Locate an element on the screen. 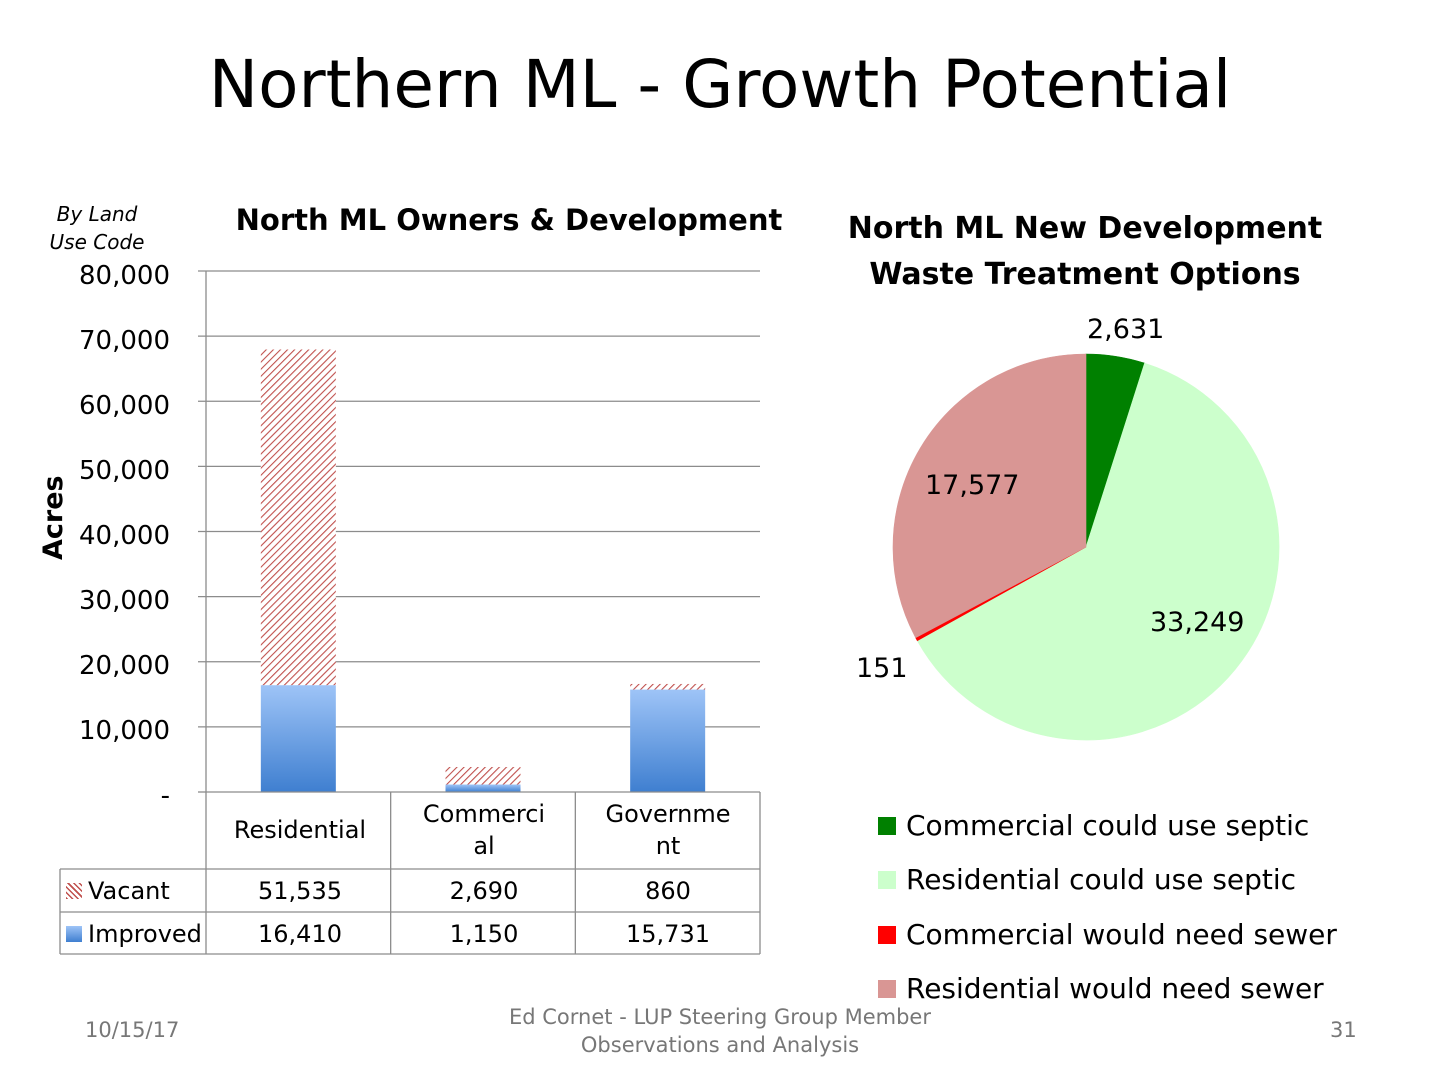  y-tick-label: 80,000 is located at coordinates (124, 276).